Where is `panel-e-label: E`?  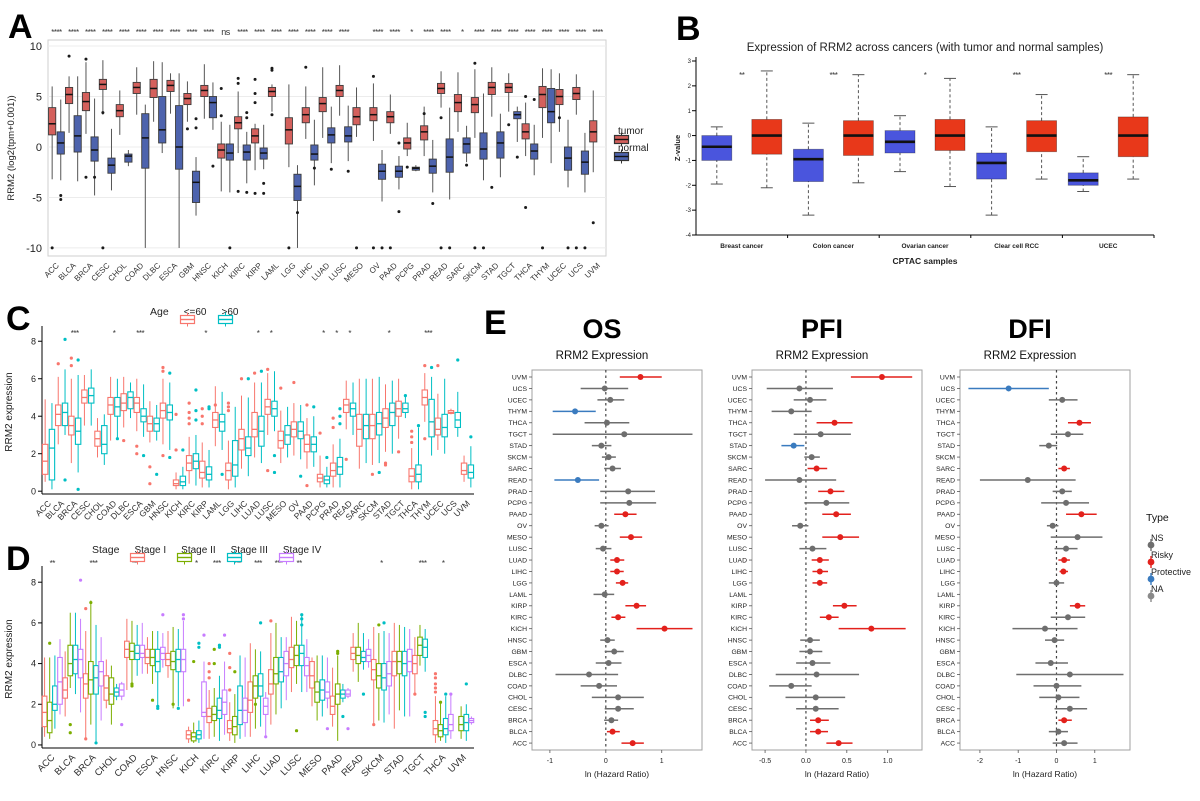 panel-e-label: E is located at coordinates (495, 323).